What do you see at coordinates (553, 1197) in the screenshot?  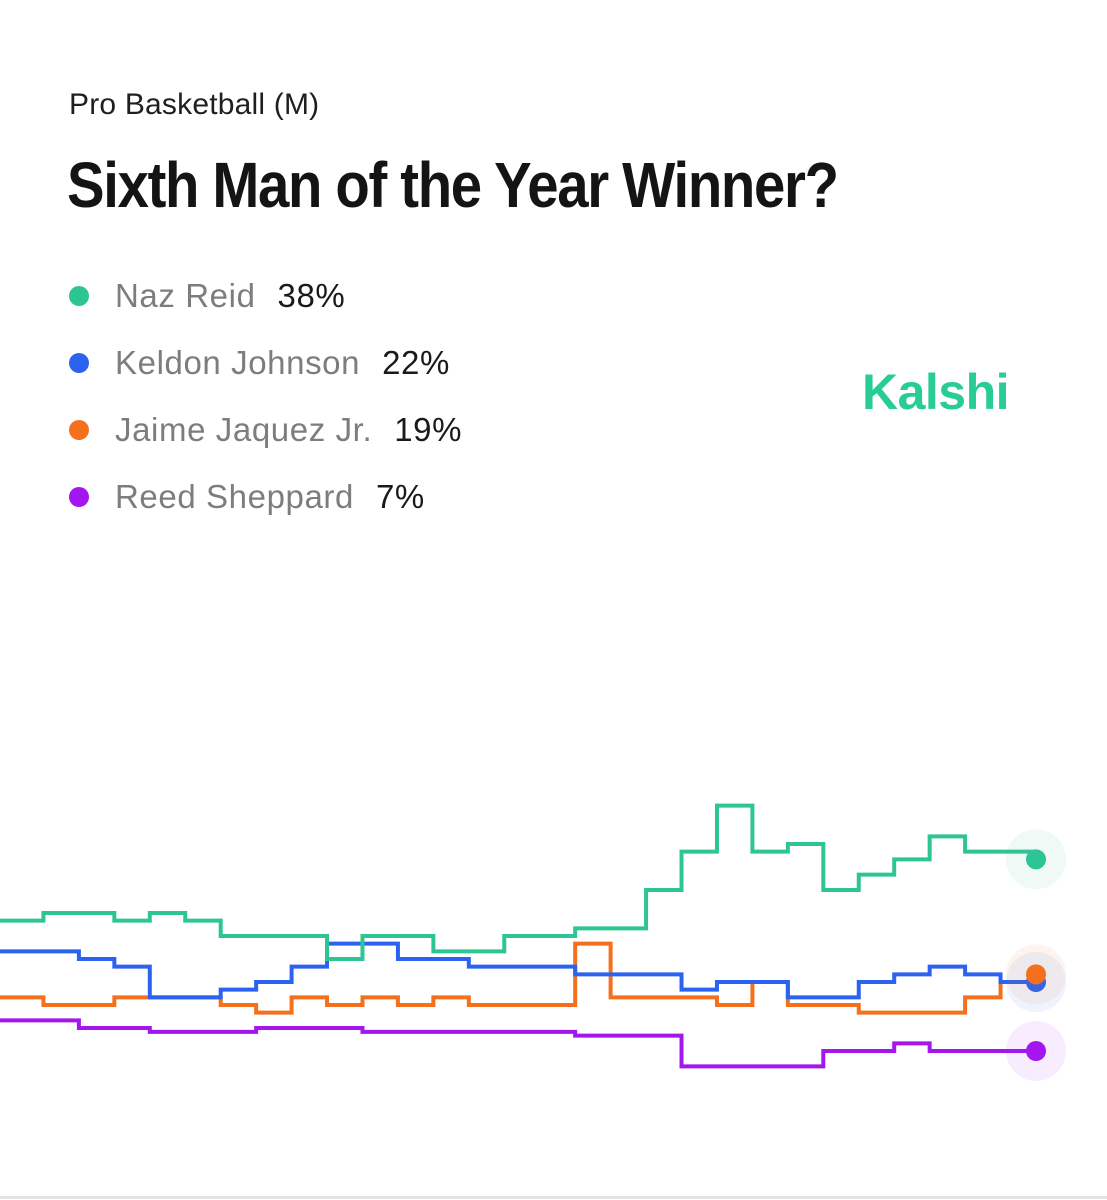 I see `divider` at bounding box center [553, 1197].